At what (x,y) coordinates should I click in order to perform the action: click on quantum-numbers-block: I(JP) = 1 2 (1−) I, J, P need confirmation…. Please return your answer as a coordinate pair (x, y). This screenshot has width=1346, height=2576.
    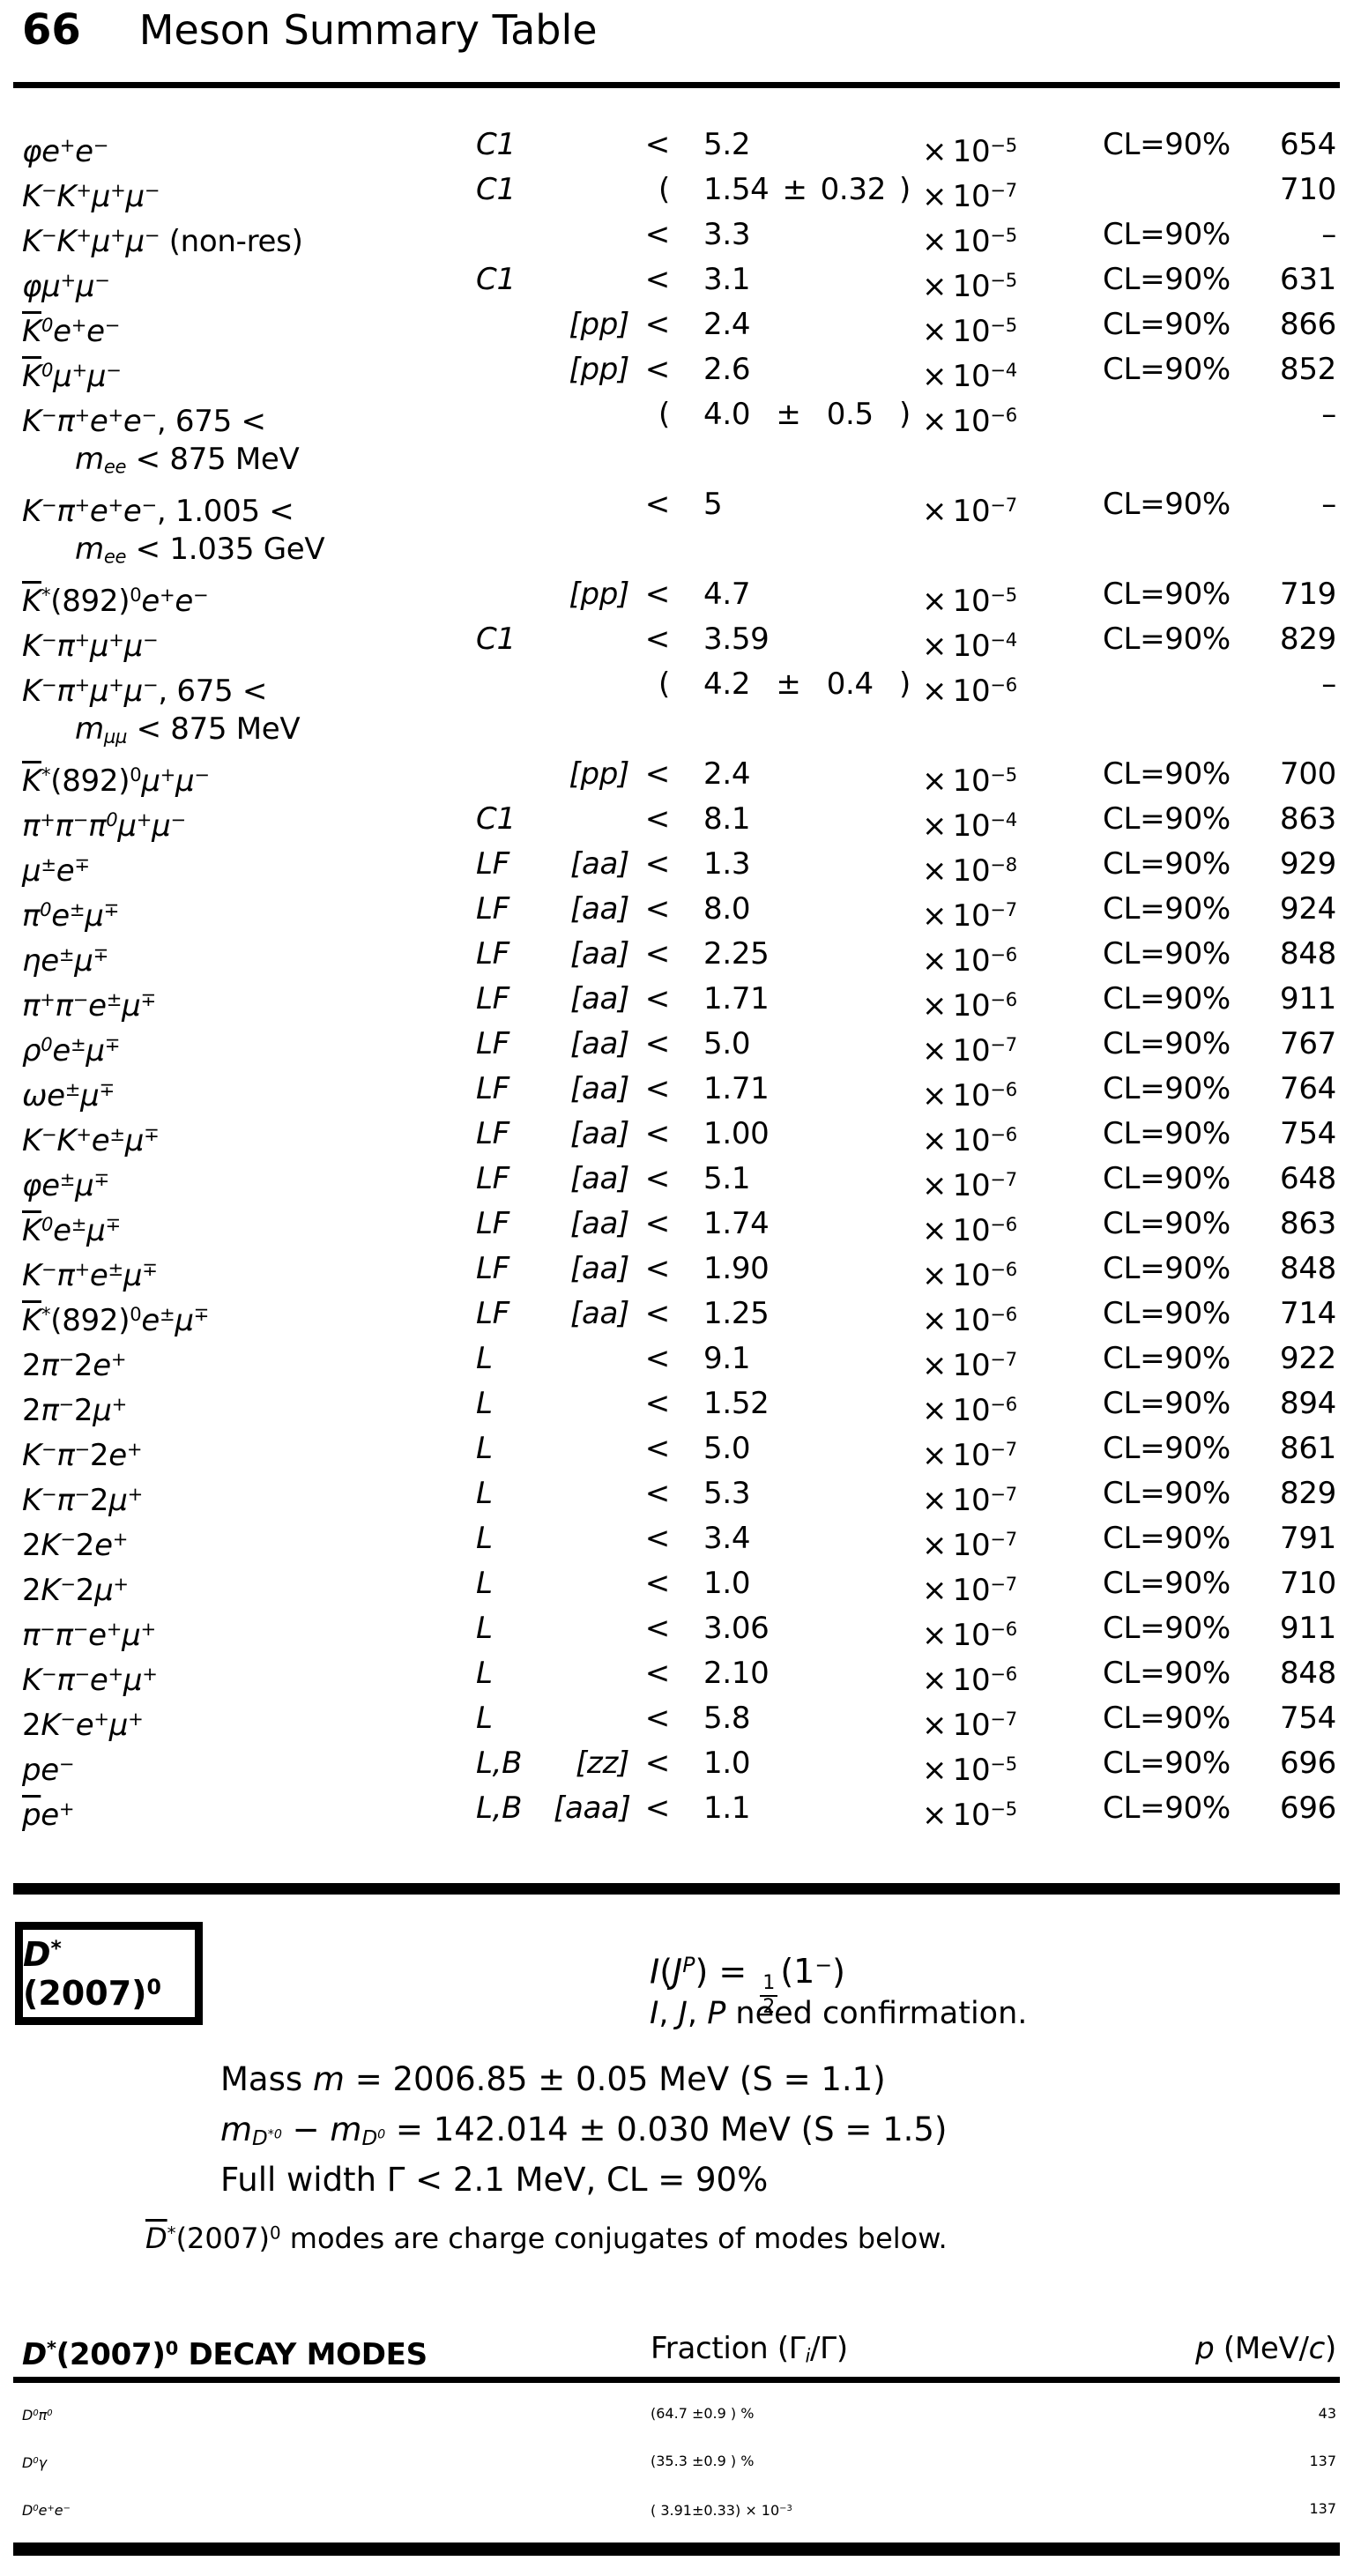
    Looking at the image, I should click on (838, 1985).